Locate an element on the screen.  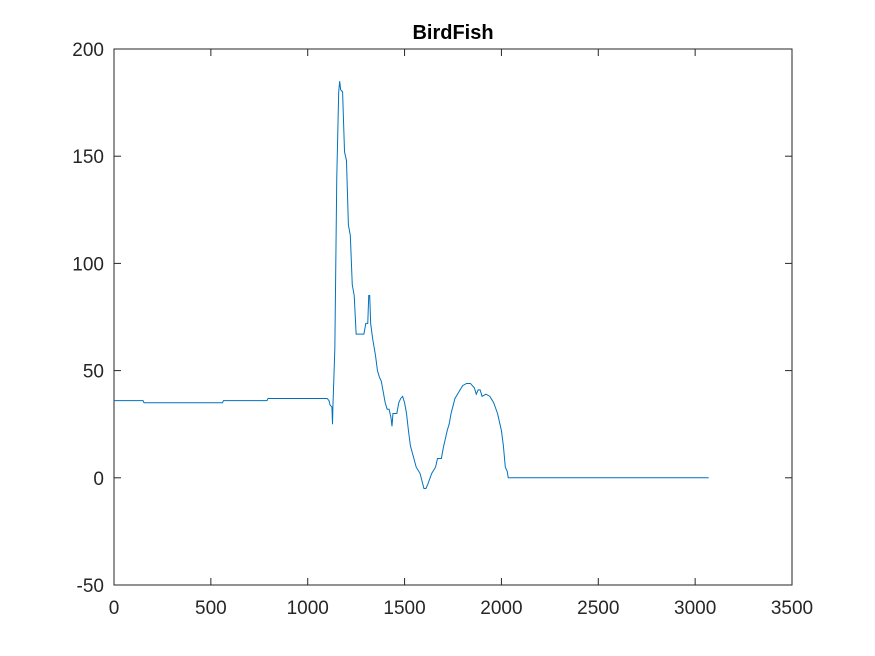
x-tick-label: 1000 is located at coordinates (308, 608).